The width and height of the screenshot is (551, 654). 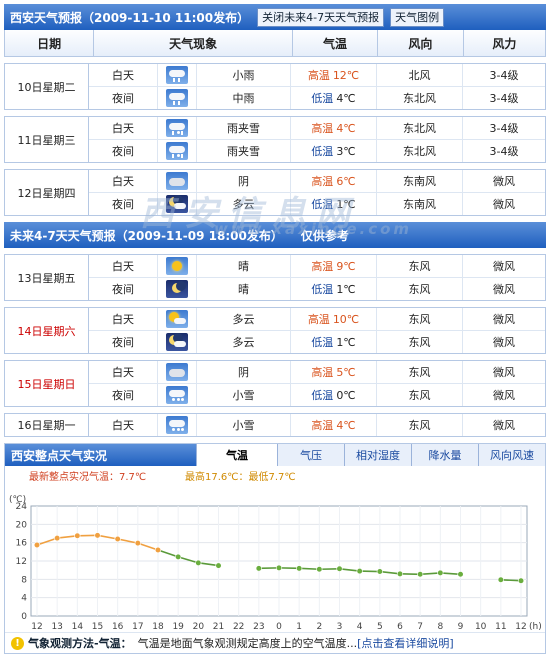 What do you see at coordinates (158, 627) in the screenshot?
I see `x-tick-label: 18` at bounding box center [158, 627].